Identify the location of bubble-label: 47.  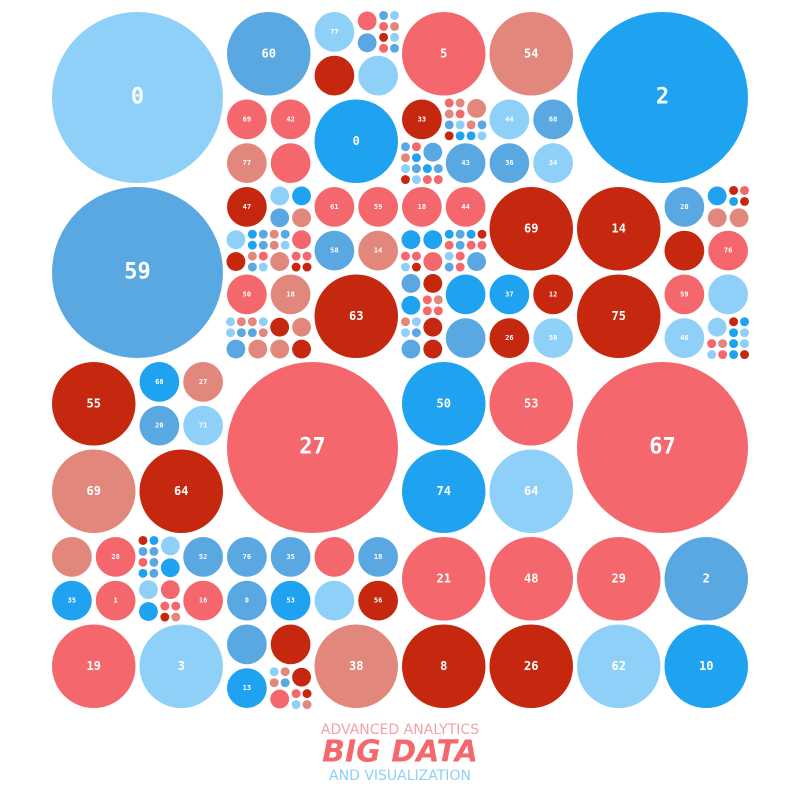
(247, 207).